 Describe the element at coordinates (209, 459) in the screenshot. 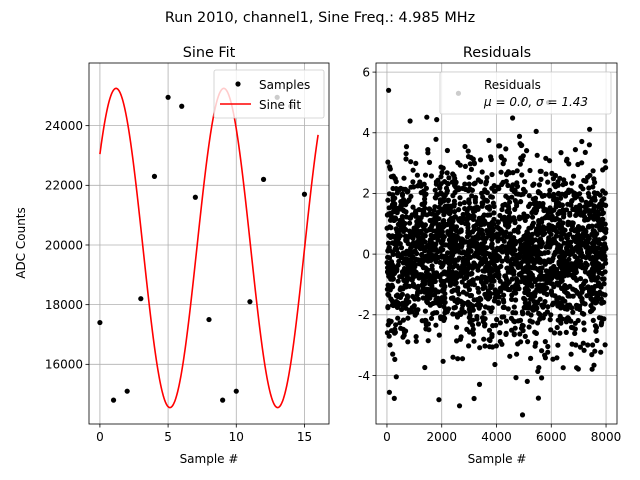

I see `sine-fit-xlabel: Sample #` at that location.